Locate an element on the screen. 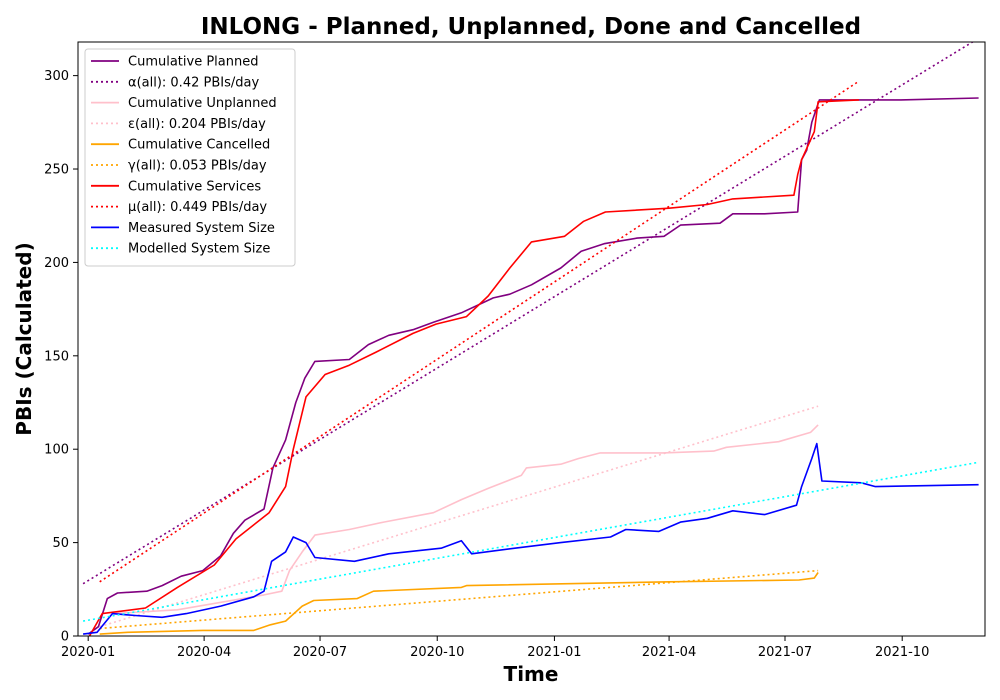 The height and width of the screenshot is (700, 1000). legend-label-6: Cumulative Services is located at coordinates (194, 186).